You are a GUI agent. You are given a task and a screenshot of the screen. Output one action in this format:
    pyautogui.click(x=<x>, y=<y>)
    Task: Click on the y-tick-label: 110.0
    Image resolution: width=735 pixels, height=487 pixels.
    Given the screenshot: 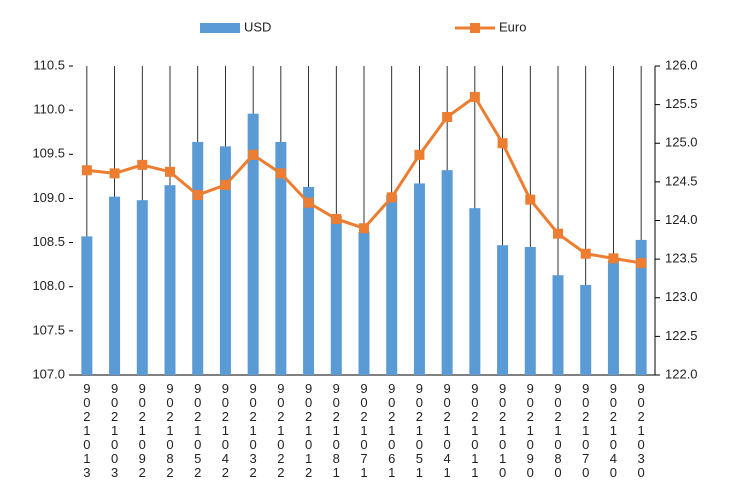 What is the action you would take?
    pyautogui.click(x=49, y=109)
    